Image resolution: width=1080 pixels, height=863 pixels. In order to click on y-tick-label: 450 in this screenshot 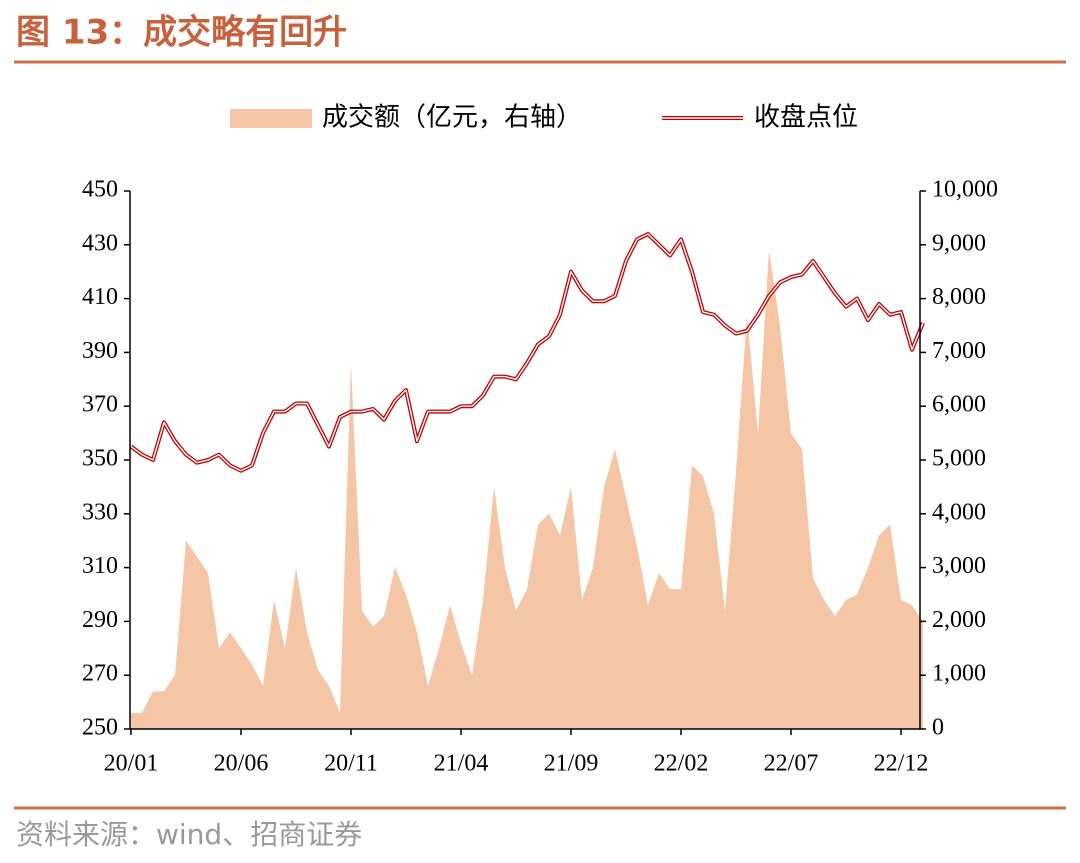, I will do `click(100, 190)`.